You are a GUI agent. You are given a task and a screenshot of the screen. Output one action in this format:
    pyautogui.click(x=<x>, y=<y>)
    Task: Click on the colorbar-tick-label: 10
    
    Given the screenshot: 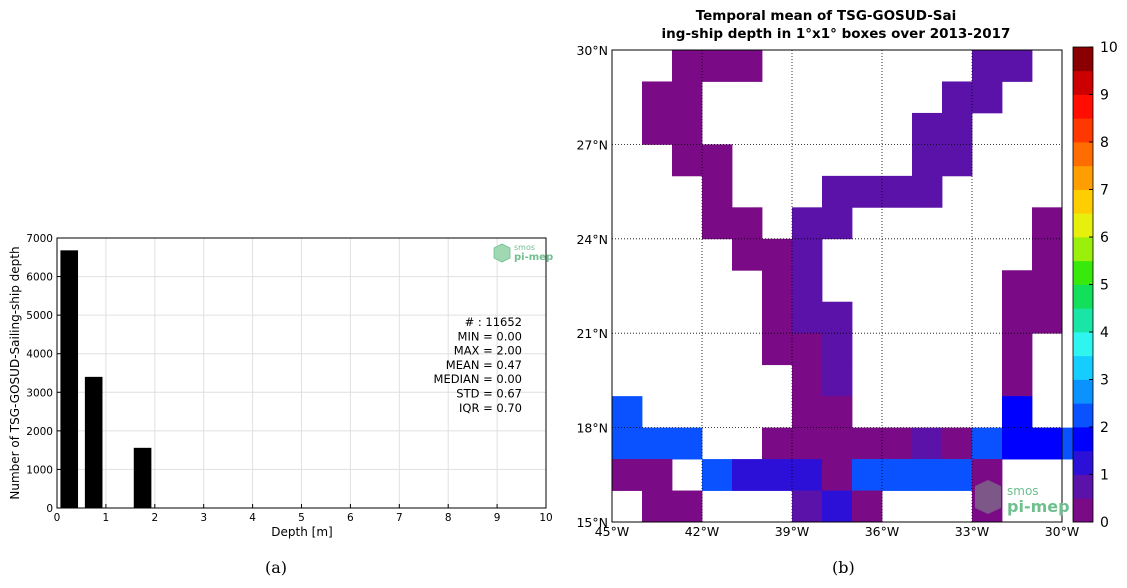 What is the action you would take?
    pyautogui.click(x=1109, y=48)
    